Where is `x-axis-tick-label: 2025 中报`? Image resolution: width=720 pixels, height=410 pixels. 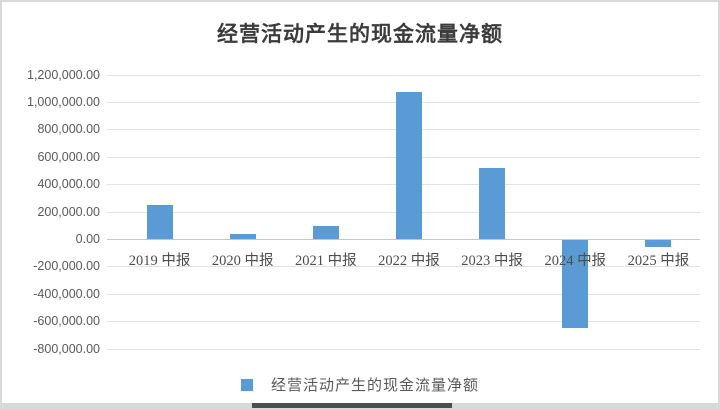 x-axis-tick-label: 2025 中报 is located at coordinates (658, 261).